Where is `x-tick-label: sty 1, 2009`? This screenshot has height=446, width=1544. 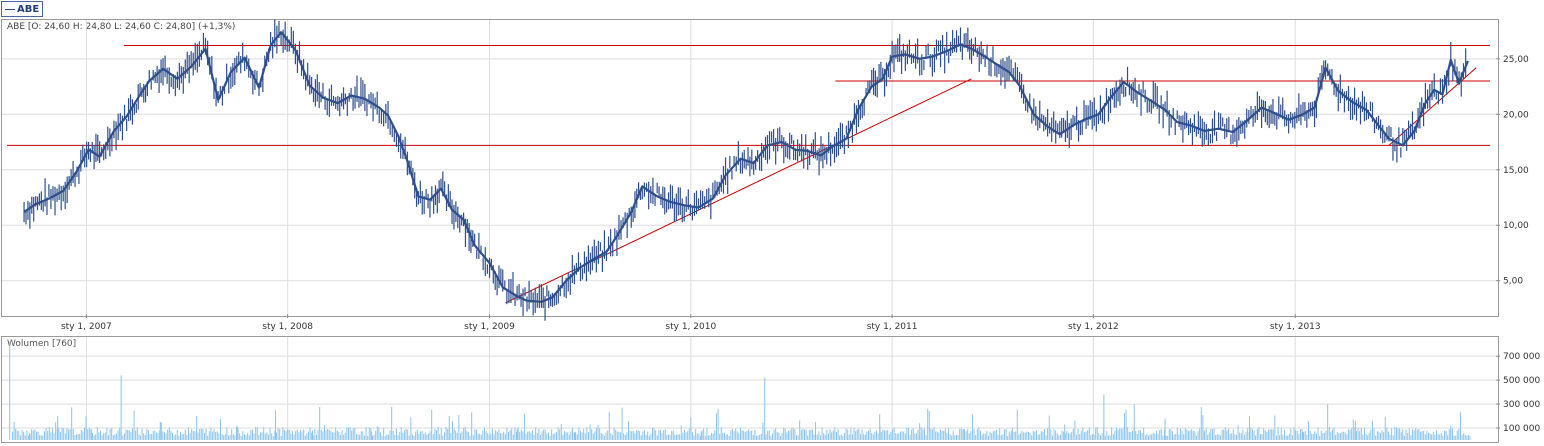
x-tick-label: sty 1, 2009 is located at coordinates (489, 327).